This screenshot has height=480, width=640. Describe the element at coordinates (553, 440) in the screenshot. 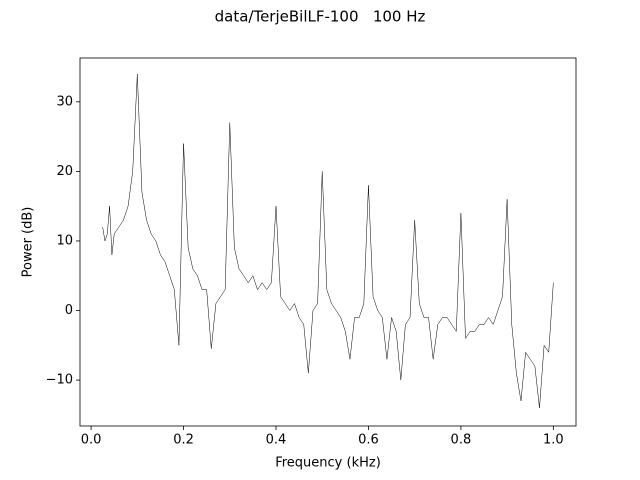

I see `x-tick-label: 1.0` at that location.